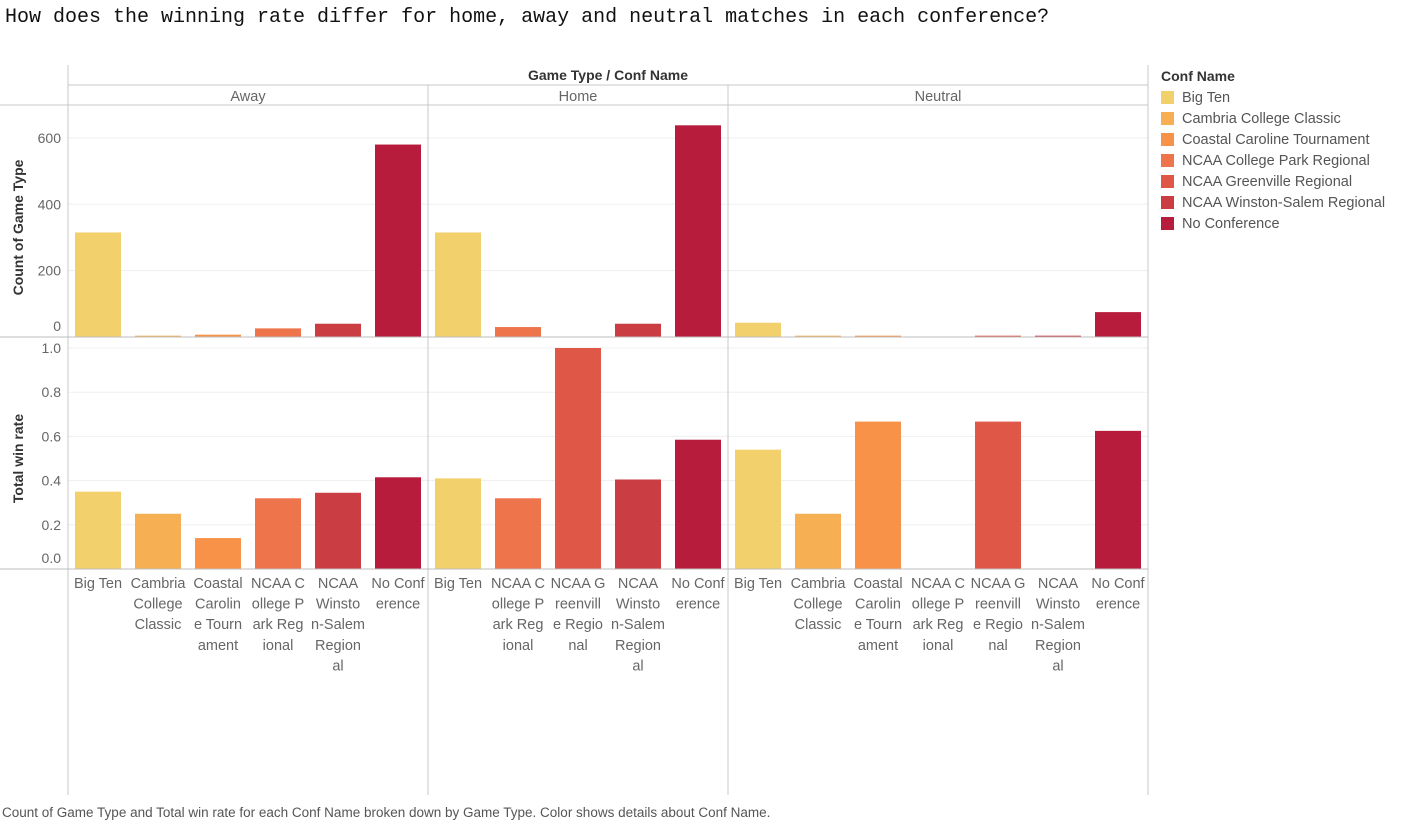 The width and height of the screenshot is (1403, 825). I want to click on legend-item: Big Ten, so click(1273, 97).